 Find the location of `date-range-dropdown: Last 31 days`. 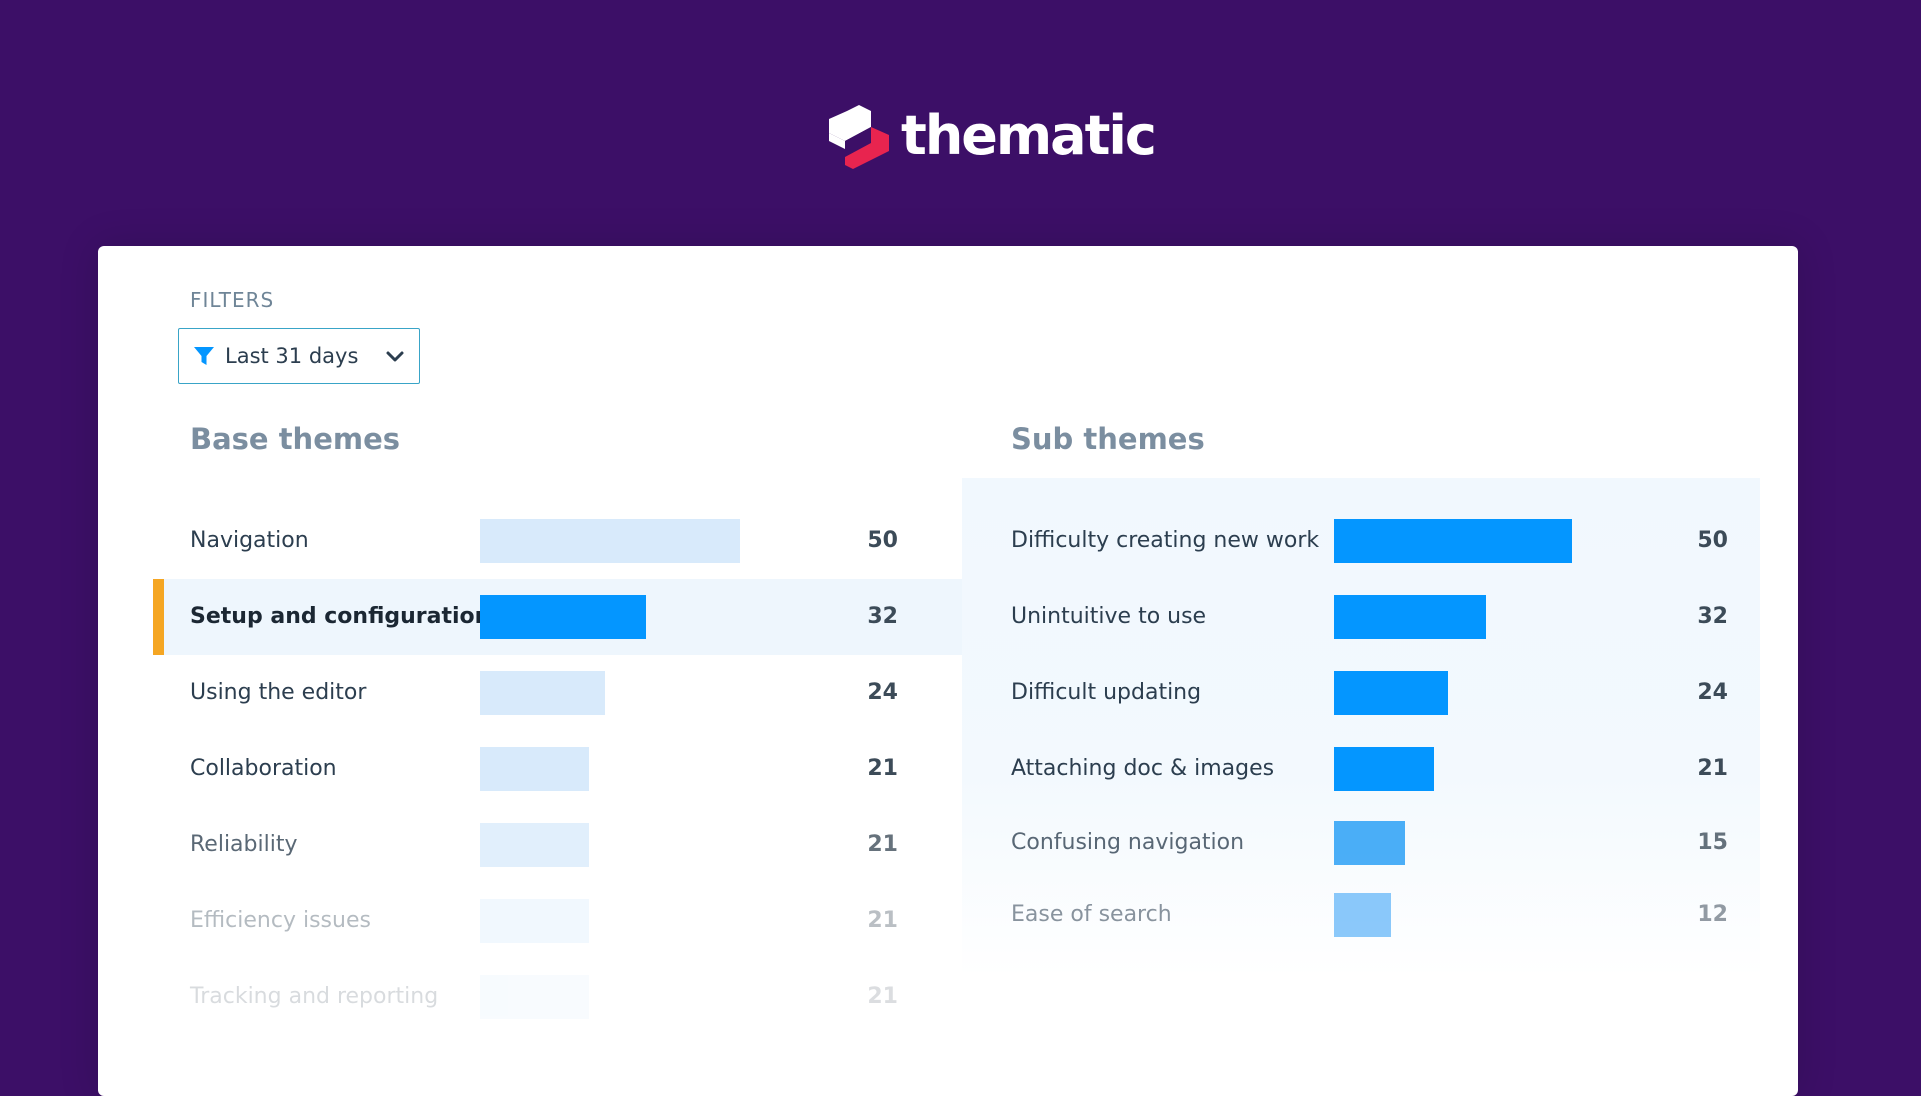

date-range-dropdown: Last 31 days is located at coordinates (299, 356).